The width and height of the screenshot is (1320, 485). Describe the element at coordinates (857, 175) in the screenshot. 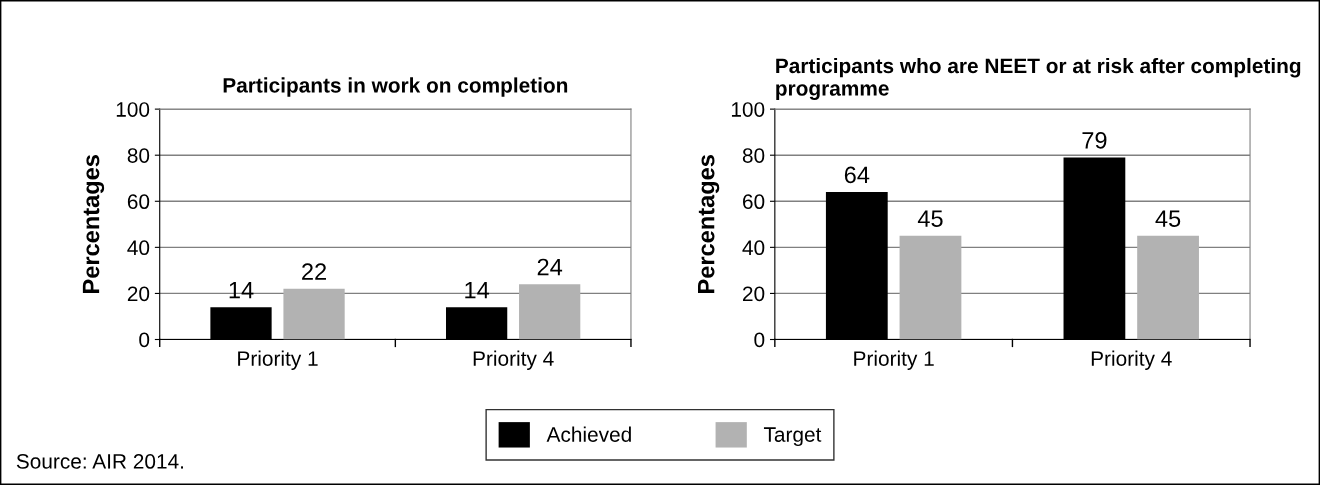

I see `data-label: 64` at that location.